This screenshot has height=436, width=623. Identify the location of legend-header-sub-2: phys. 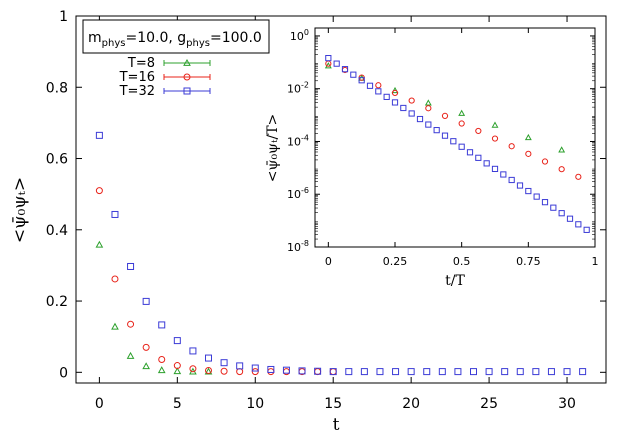
(198, 43).